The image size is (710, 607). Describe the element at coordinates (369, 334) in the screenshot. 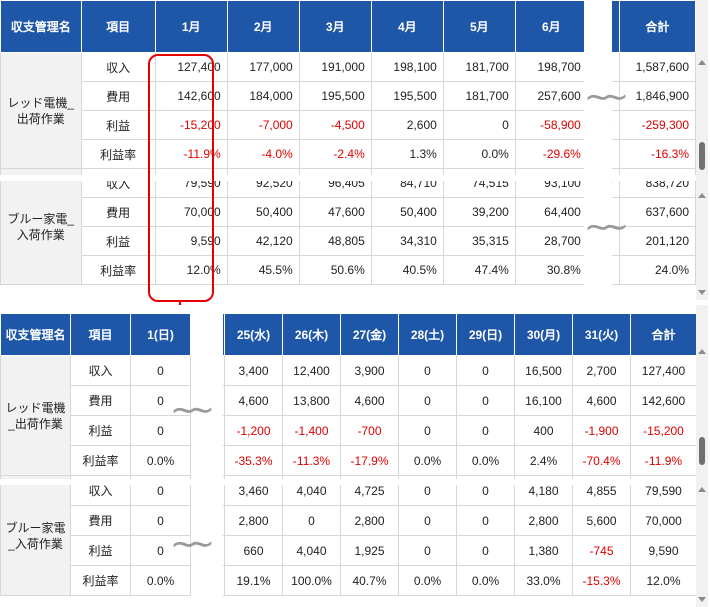

I see `col-header-day-27: 27(金)` at that location.